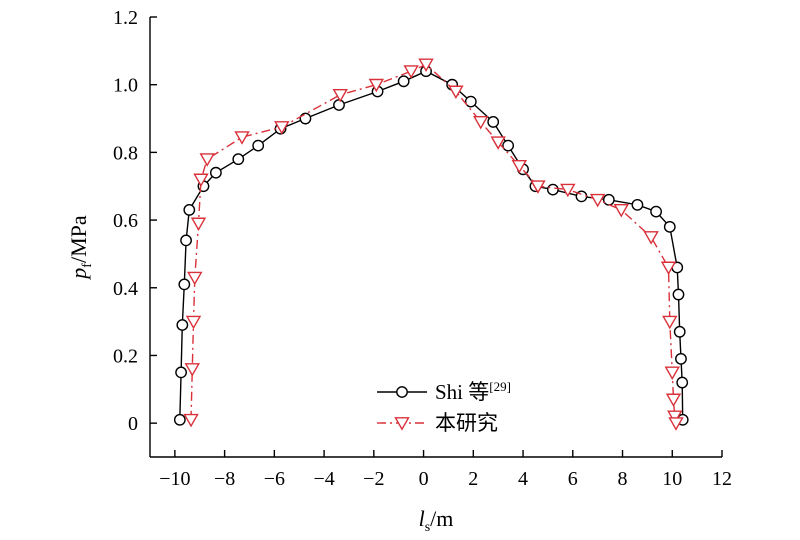  I want to click on x-tick-label: 8, so click(623, 479).